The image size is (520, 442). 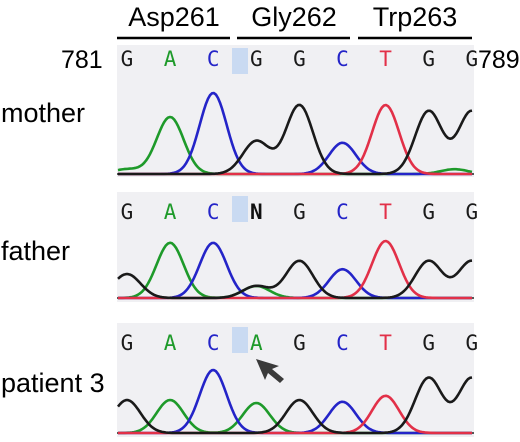 What do you see at coordinates (35, 251) in the screenshot?
I see `sample-label-father: father` at bounding box center [35, 251].